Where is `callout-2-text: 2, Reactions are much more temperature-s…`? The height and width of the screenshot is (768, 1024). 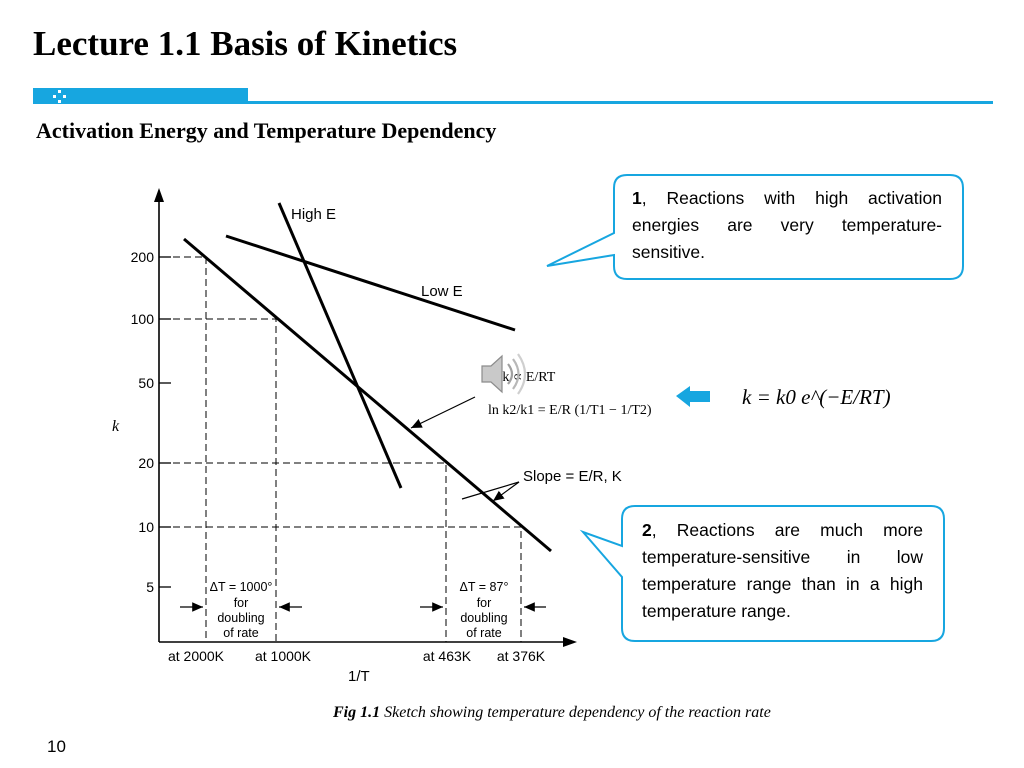 callout-2-text: 2, Reactions are much more temperature-s… is located at coordinates (782, 570).